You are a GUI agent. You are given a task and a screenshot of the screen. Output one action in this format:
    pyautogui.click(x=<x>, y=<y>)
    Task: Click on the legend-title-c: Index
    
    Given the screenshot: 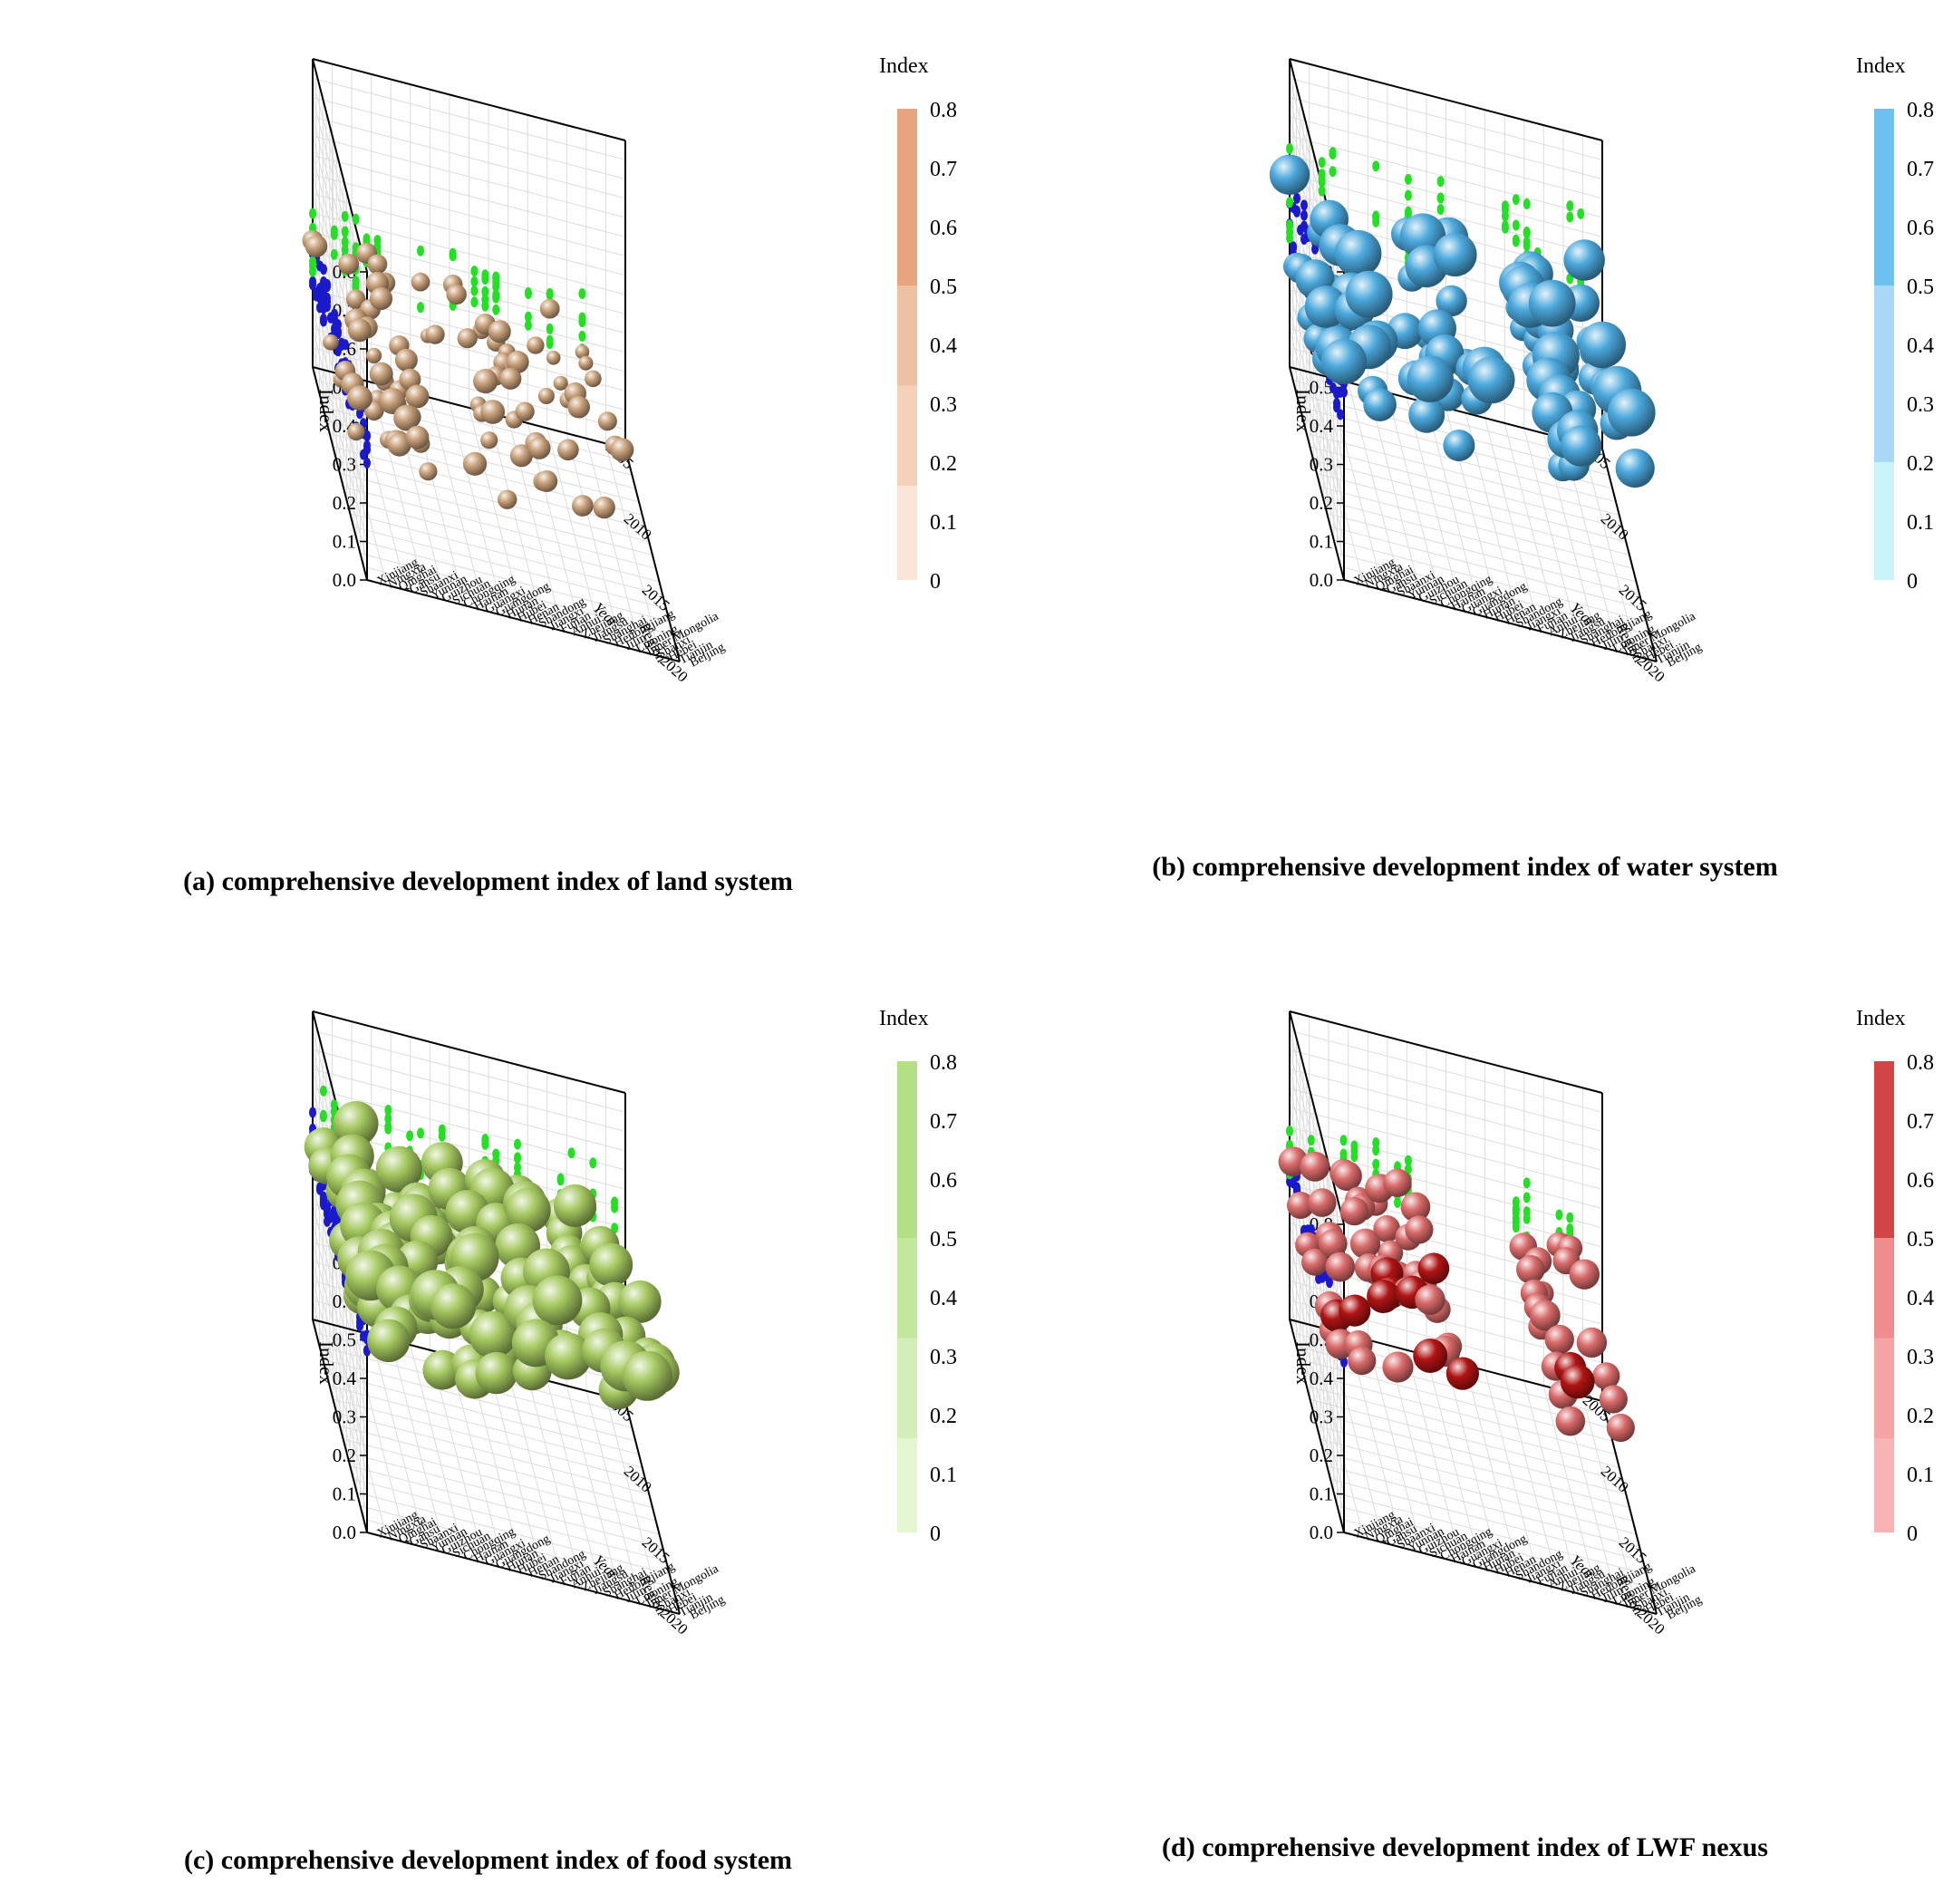 What is the action you would take?
    pyautogui.click(x=904, y=1019)
    